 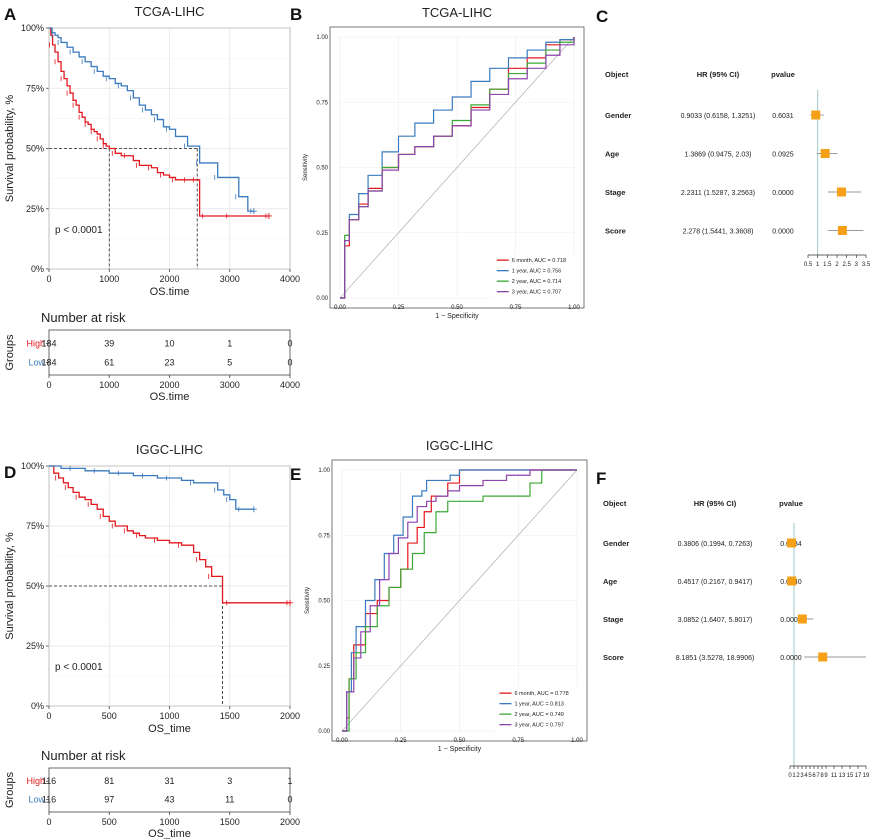 I want to click on y-axis-label: Survival probability, %, so click(x=10, y=586).